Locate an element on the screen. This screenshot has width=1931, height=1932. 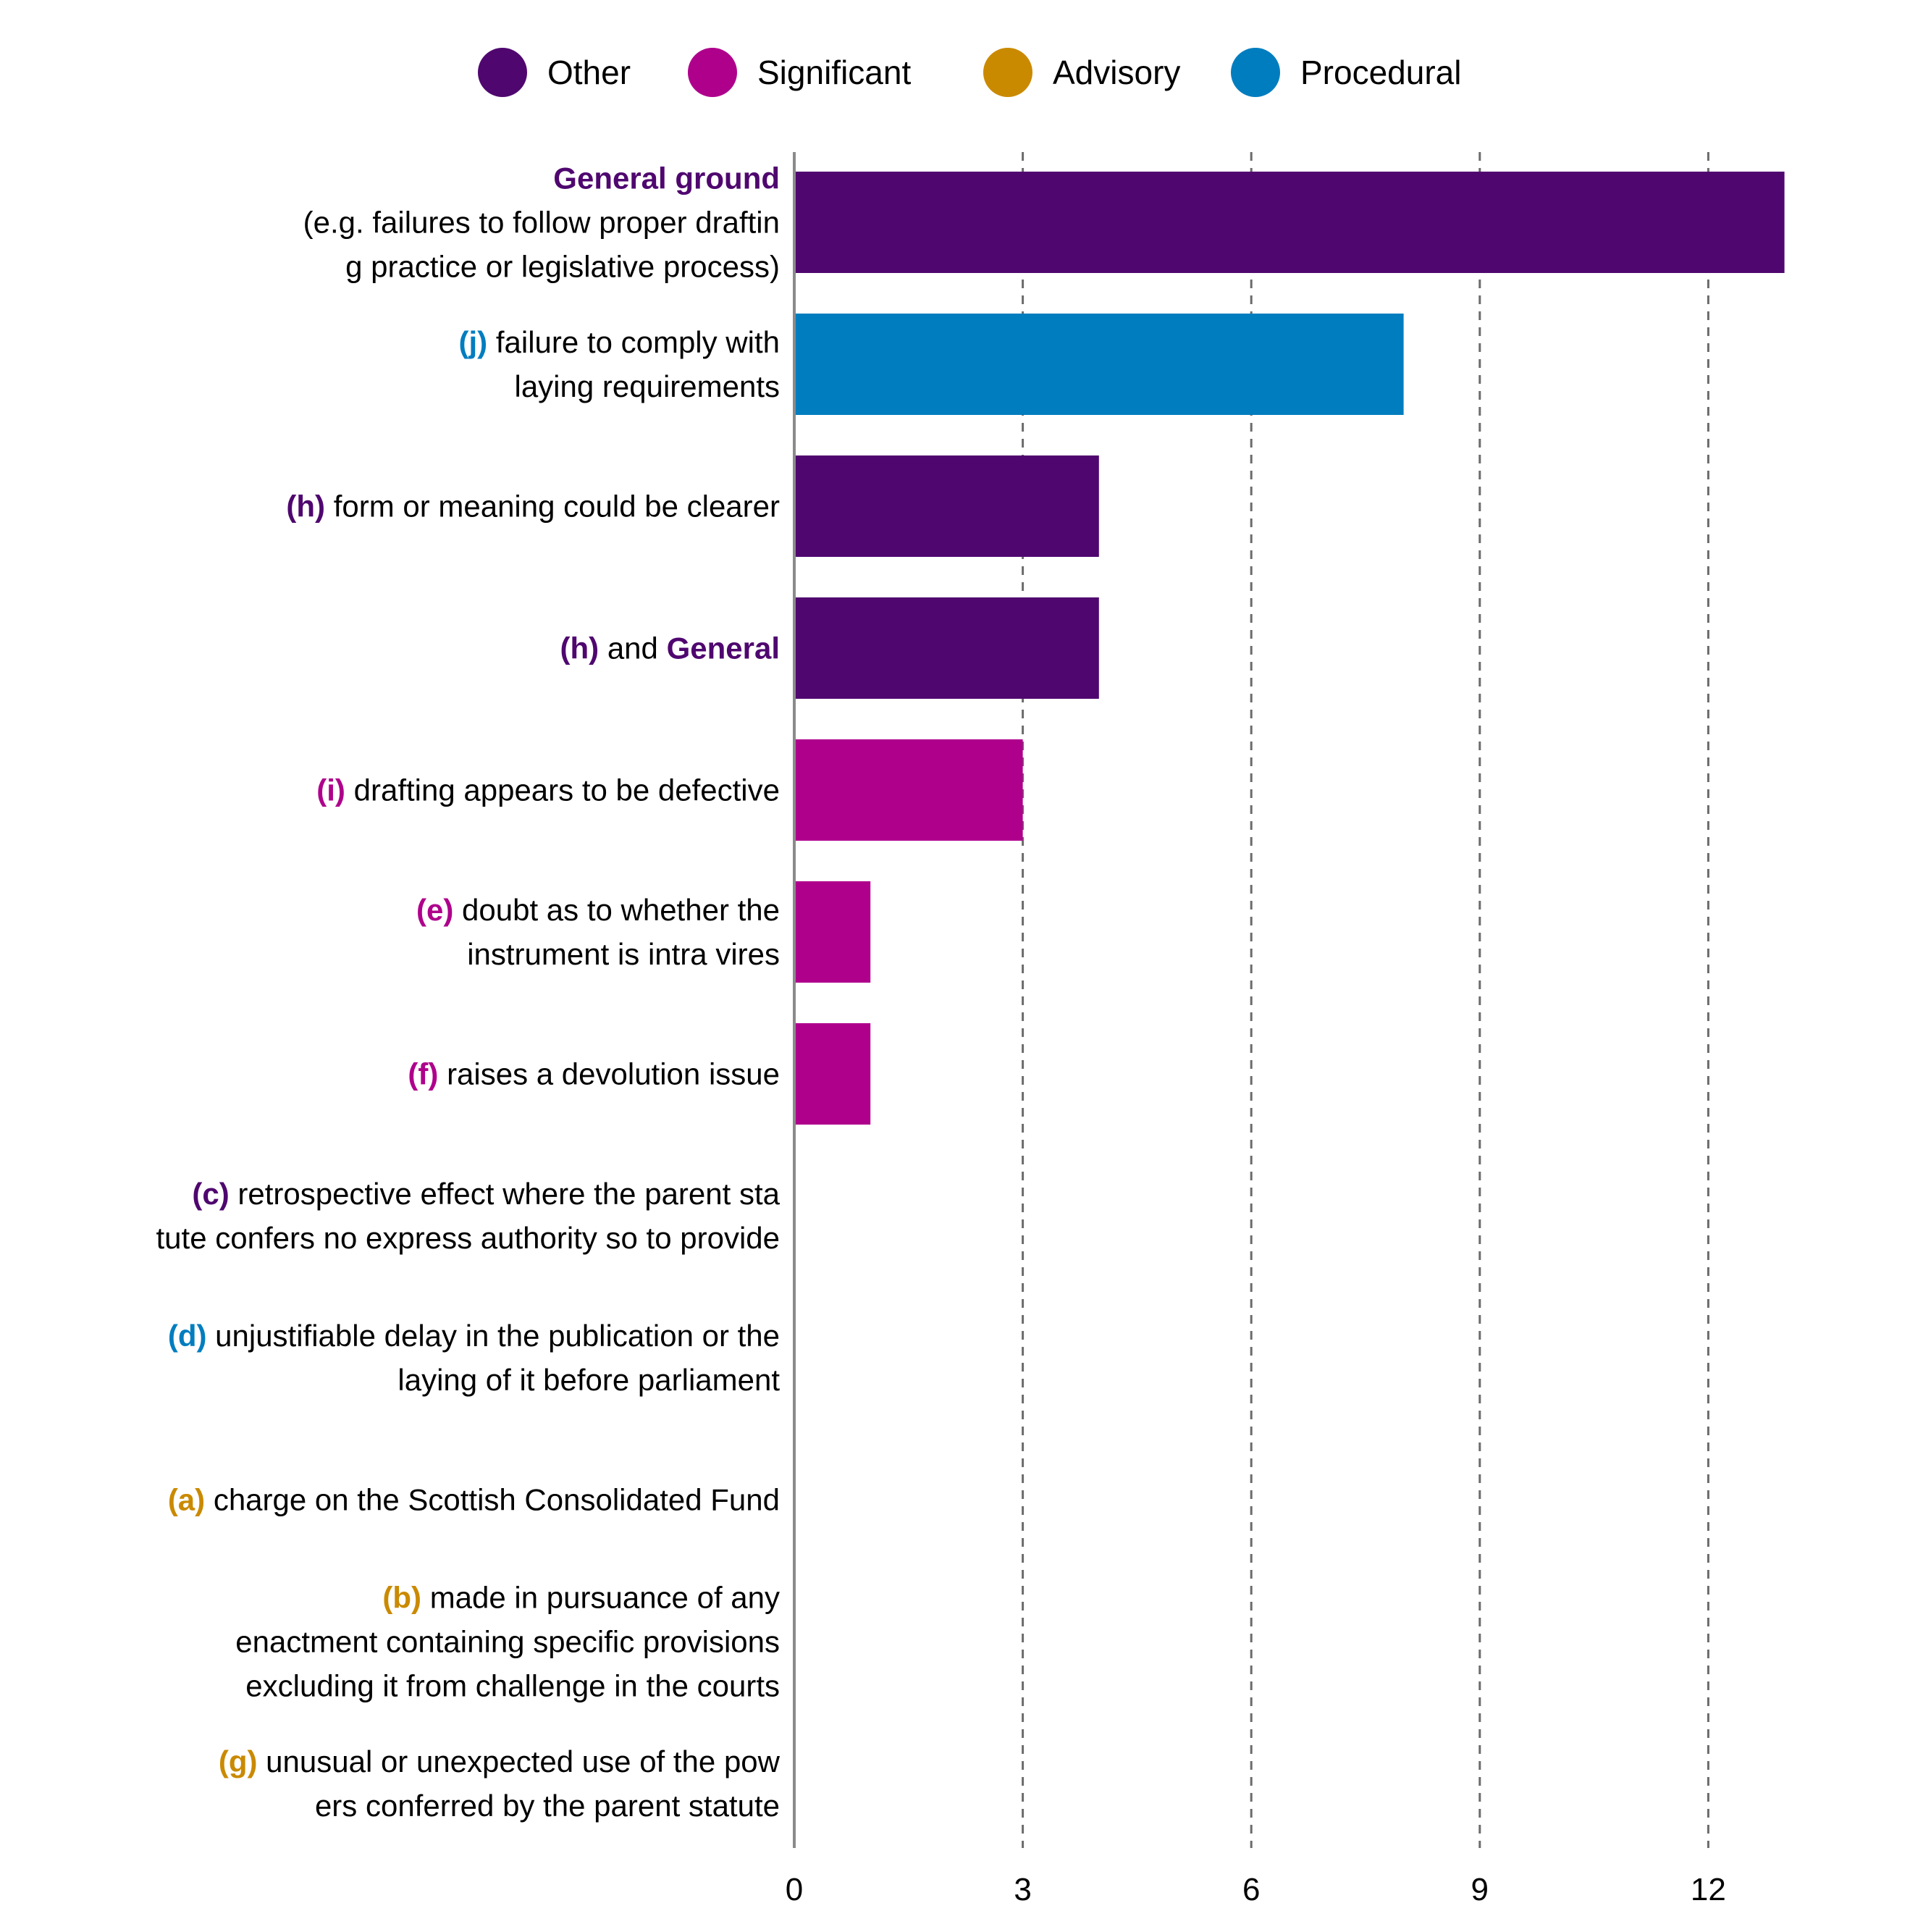
category-label-2: (h) form or meaning could be clearer is located at coordinates (390, 506).